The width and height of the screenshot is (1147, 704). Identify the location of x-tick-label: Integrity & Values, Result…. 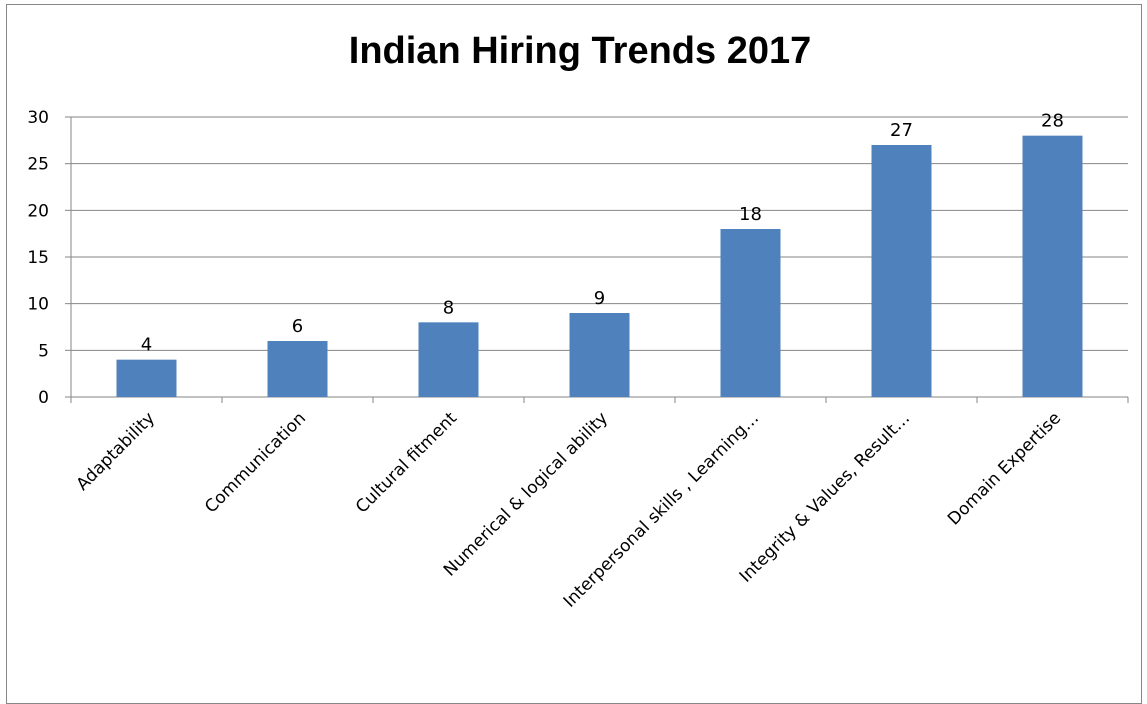
(825, 497).